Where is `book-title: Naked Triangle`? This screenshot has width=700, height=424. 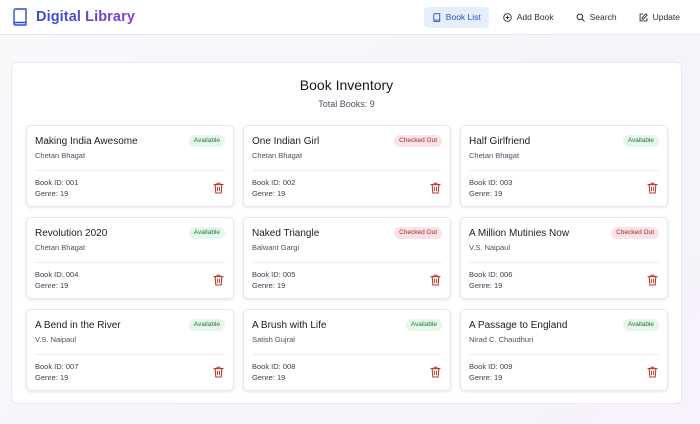 book-title: Naked Triangle is located at coordinates (286, 233).